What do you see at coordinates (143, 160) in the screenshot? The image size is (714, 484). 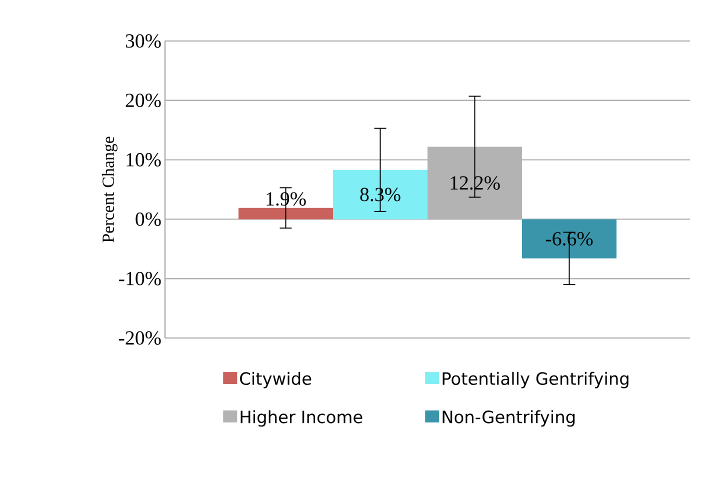 I see `y-tick-label: 10%` at bounding box center [143, 160].